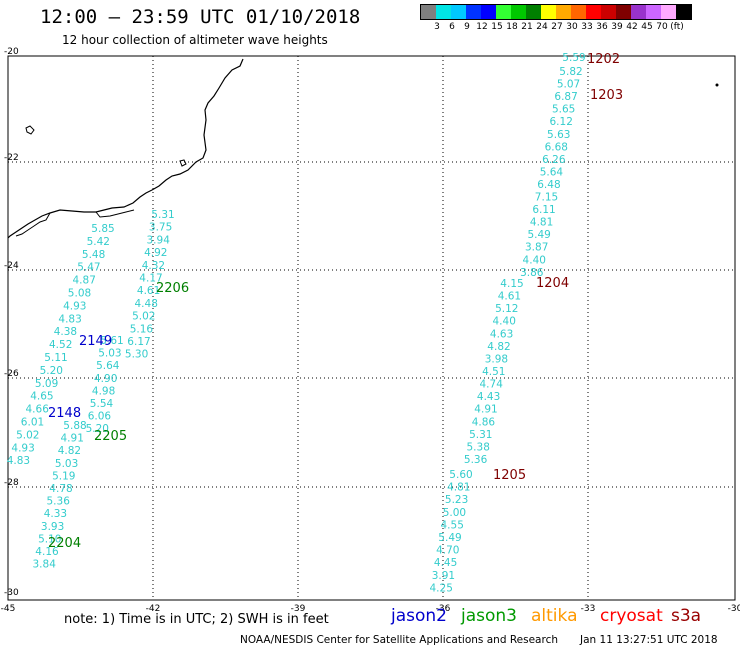  I want to click on legend-tick-label: 39, so click(617, 27).